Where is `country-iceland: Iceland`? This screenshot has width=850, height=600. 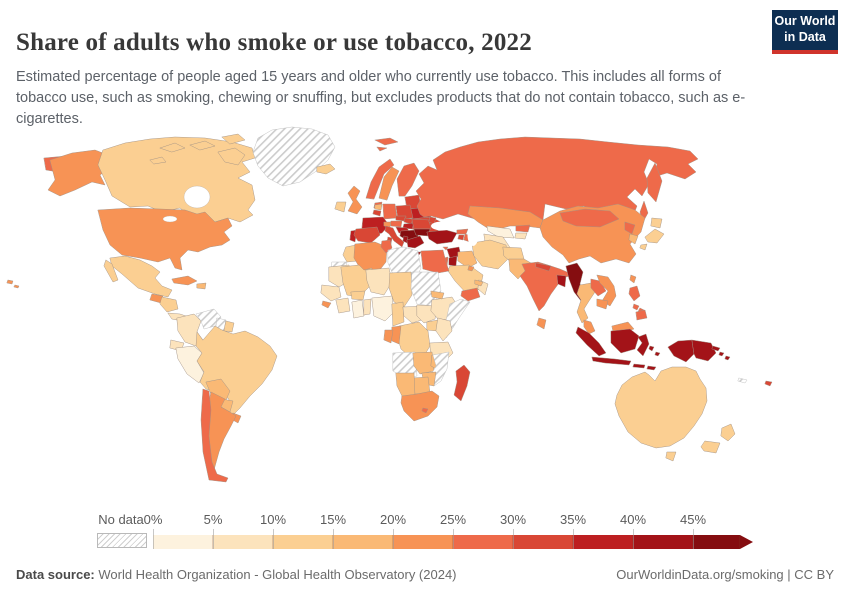 country-iceland: Iceland is located at coordinates (326, 169).